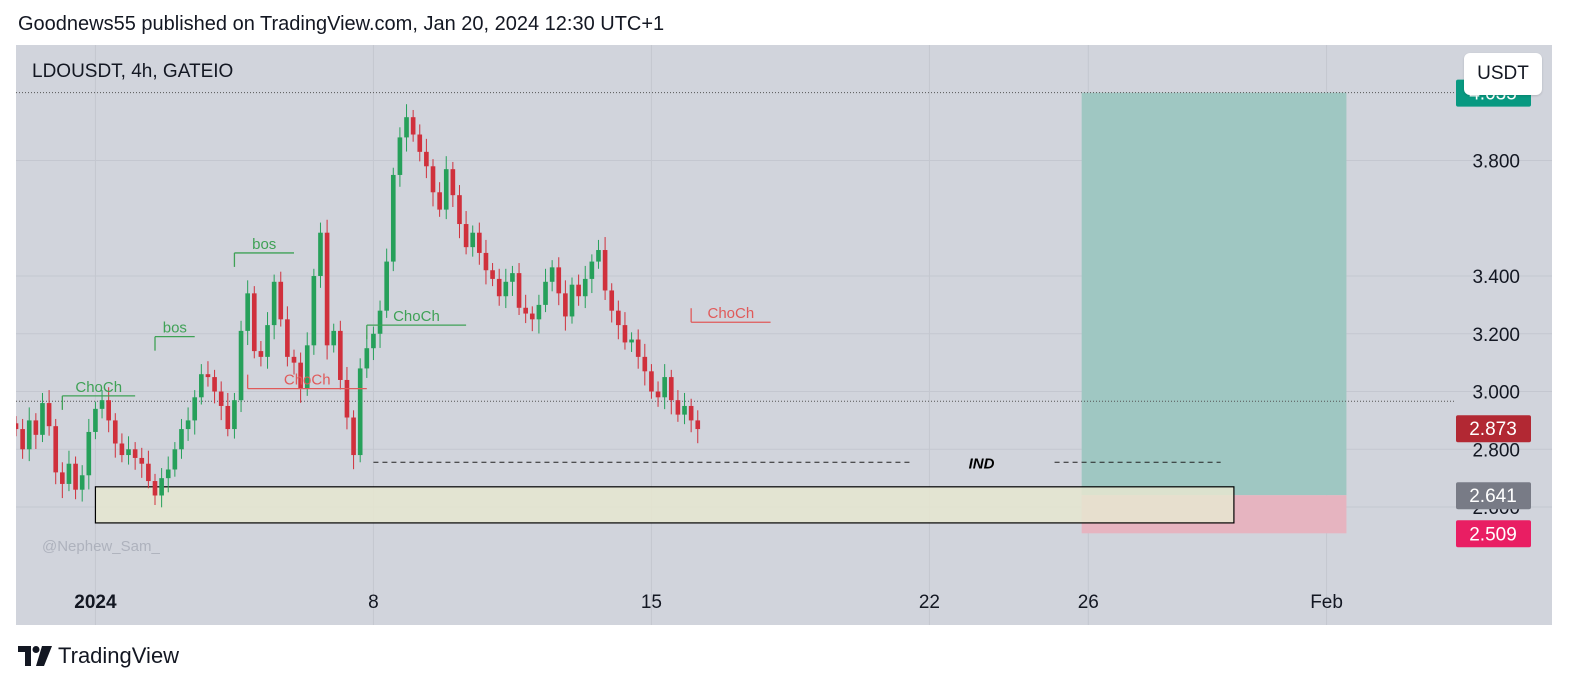 The image size is (1574, 688). Describe the element at coordinates (1496, 277) in the screenshot. I see `y-tick-label: 3.400` at that location.